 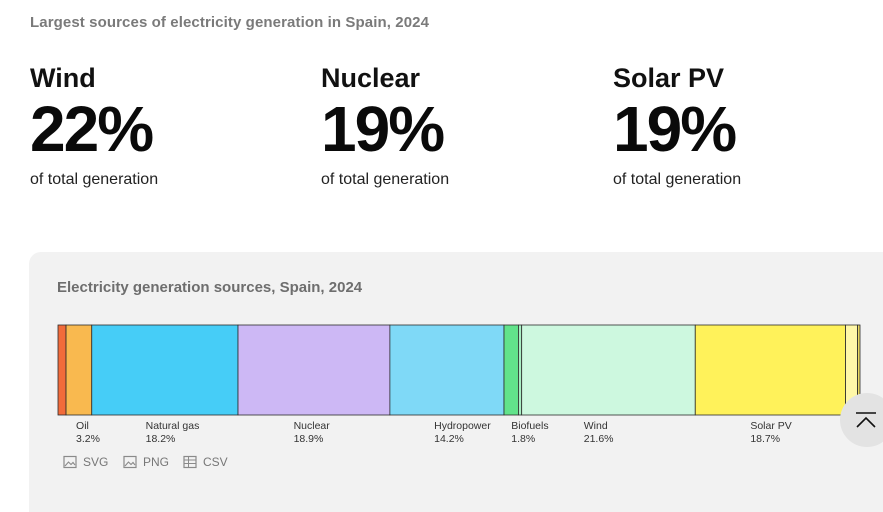 I want to click on segment-label-nuclear: Nuclear, so click(x=312, y=426).